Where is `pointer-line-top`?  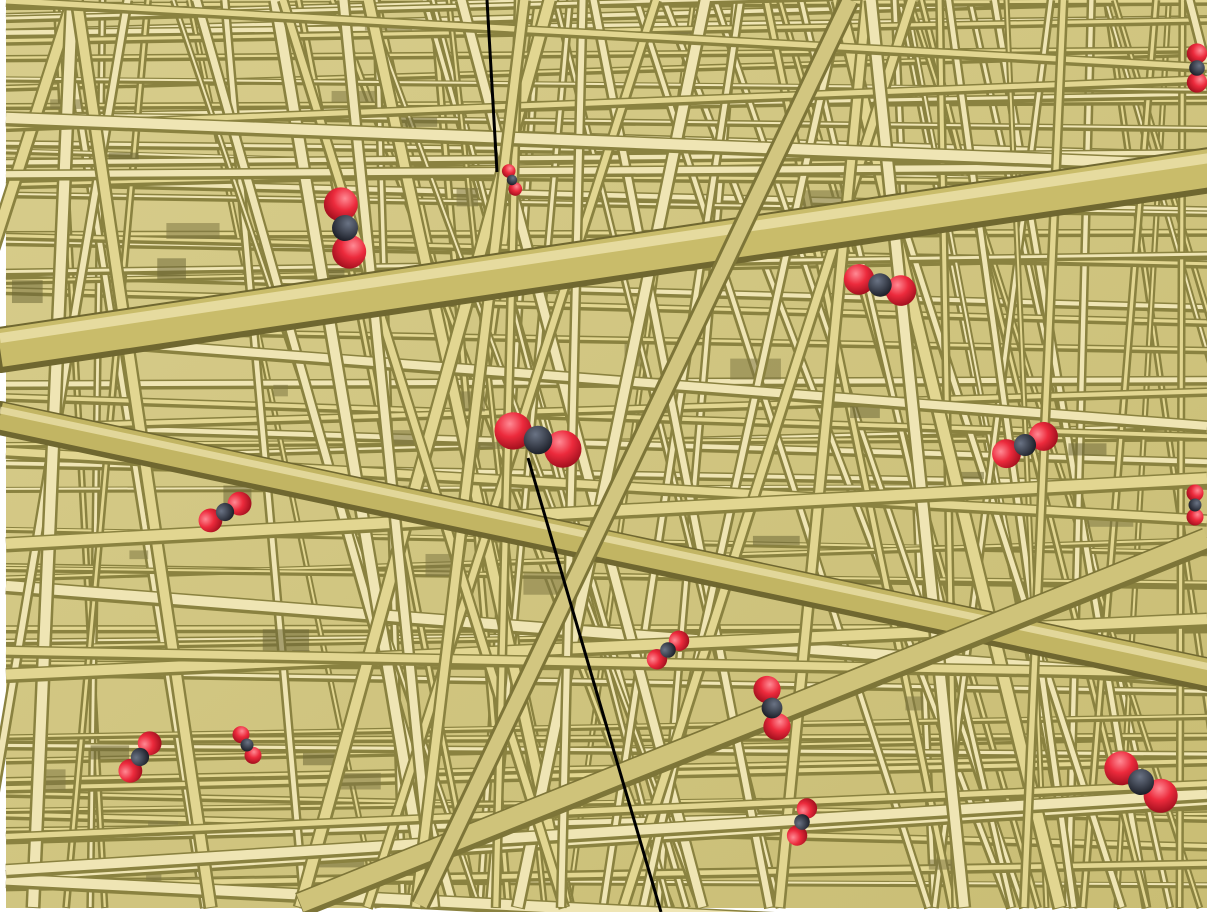
pointer-line-top is located at coordinates (492, 86).